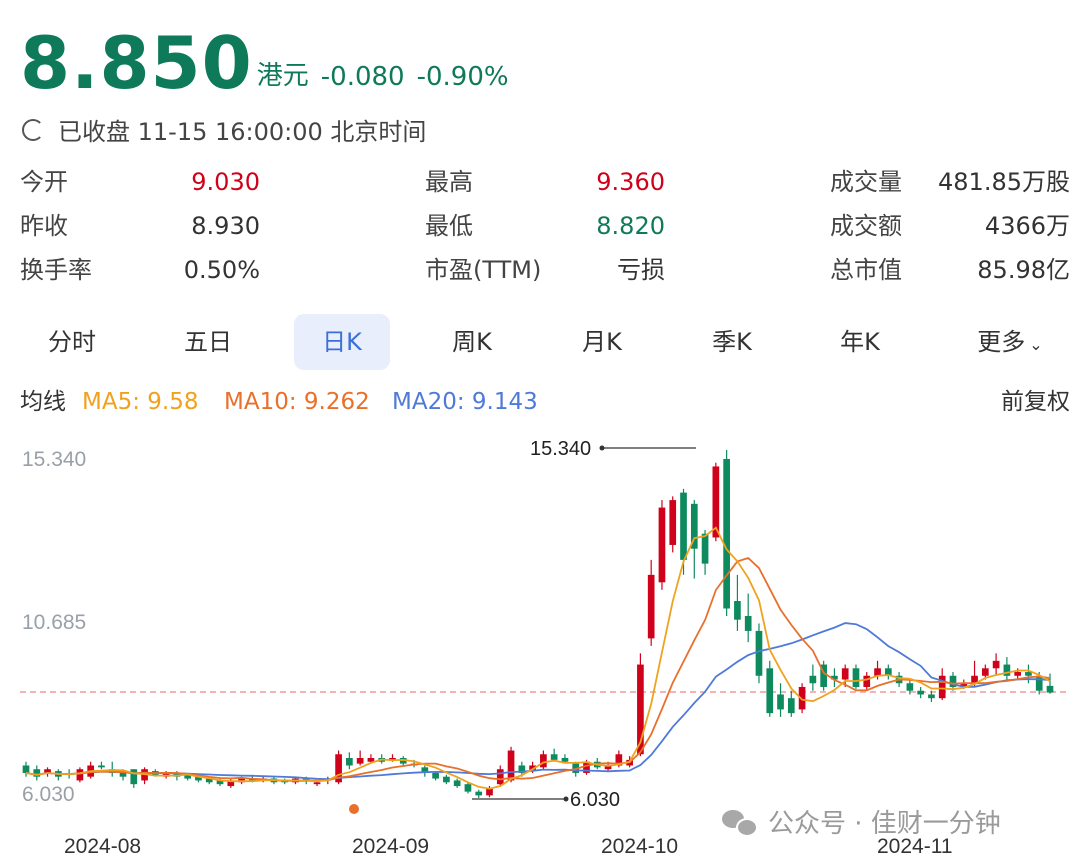  I want to click on price-change-pct: -0.90%, so click(462, 77).